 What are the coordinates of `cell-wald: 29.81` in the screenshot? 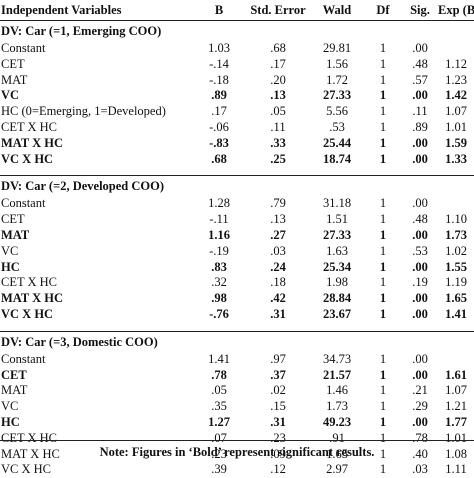 It's located at (337, 49).